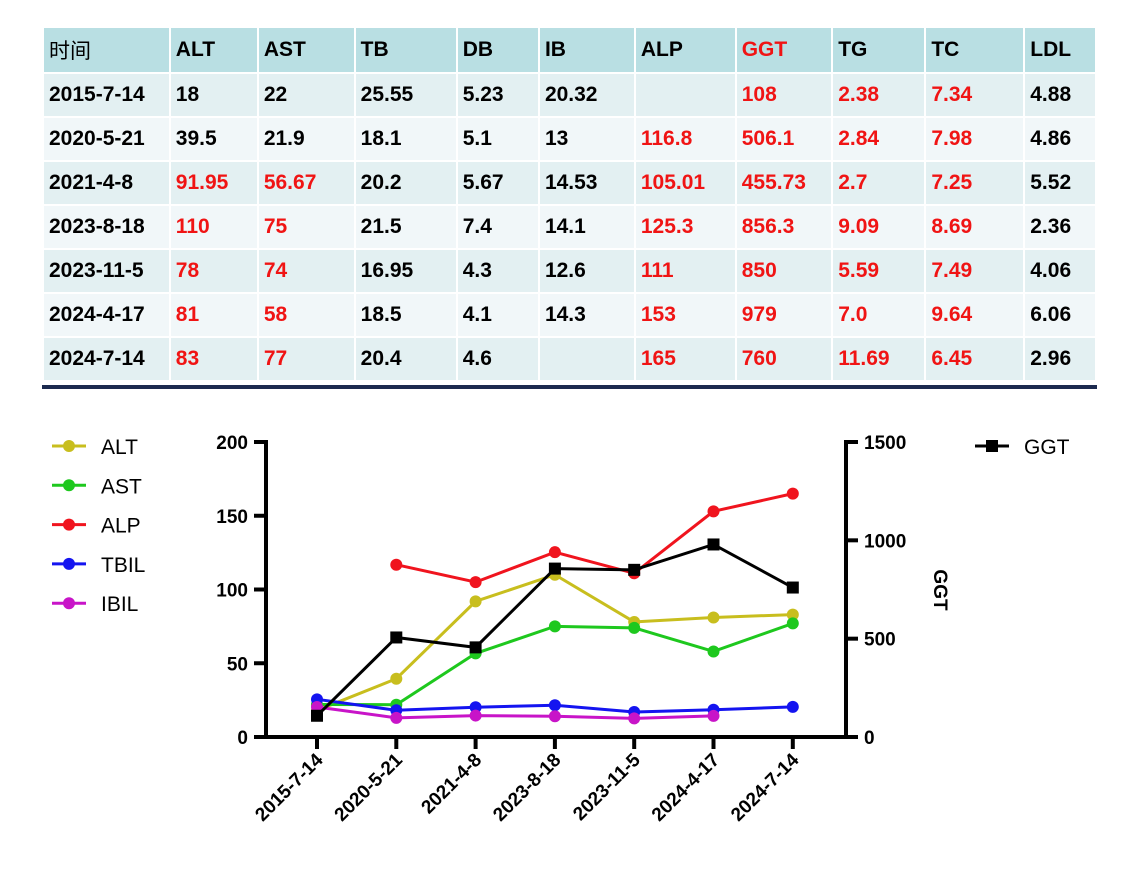  What do you see at coordinates (123, 565) in the screenshot?
I see `legend-label-tbil: TBIL` at bounding box center [123, 565].